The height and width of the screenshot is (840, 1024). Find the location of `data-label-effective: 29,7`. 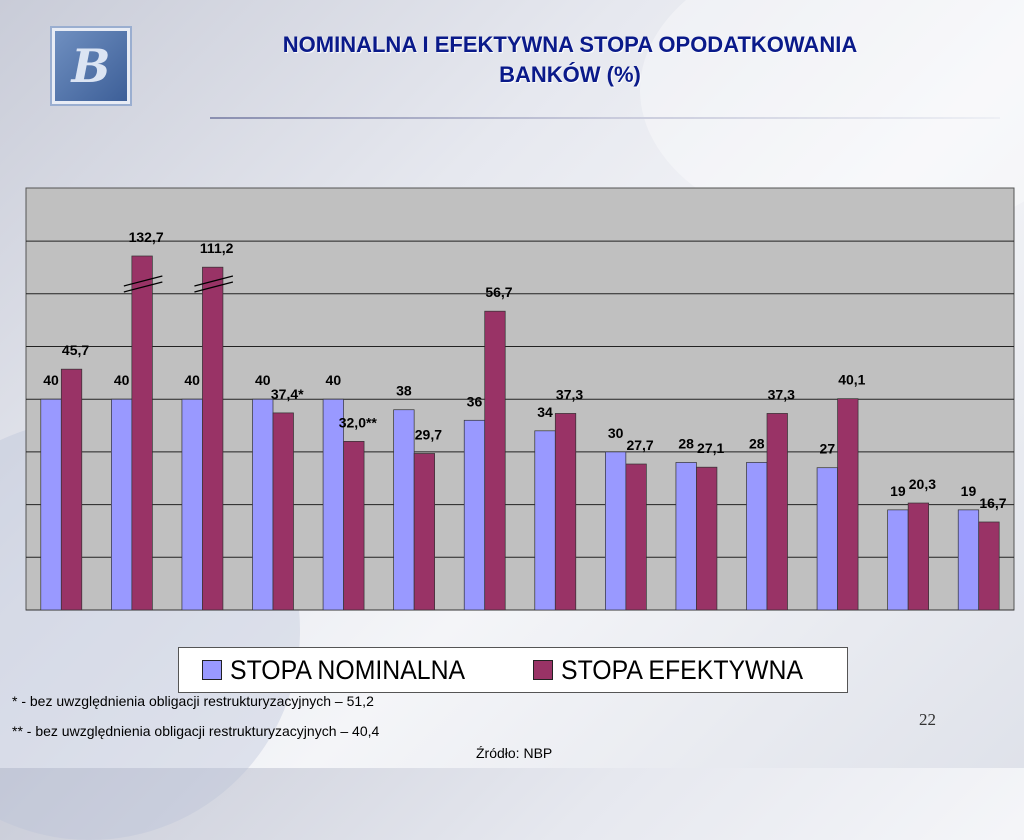

data-label-effective: 29,7 is located at coordinates (428, 434).